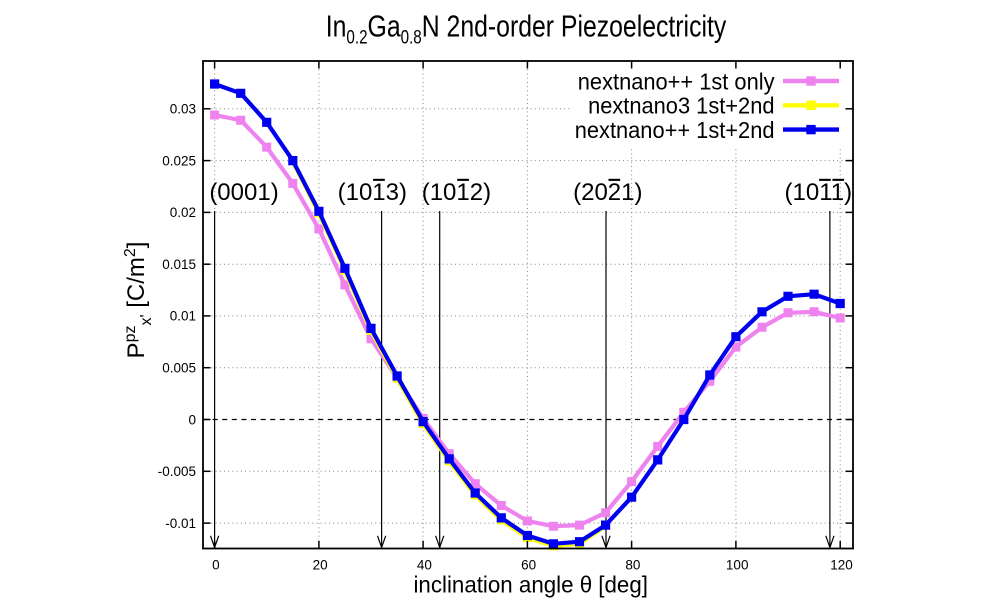 This screenshot has height=605, width=1000. What do you see at coordinates (138, 300) in the screenshot?
I see `svg-text: Ppzx' [C/m2]` at bounding box center [138, 300].